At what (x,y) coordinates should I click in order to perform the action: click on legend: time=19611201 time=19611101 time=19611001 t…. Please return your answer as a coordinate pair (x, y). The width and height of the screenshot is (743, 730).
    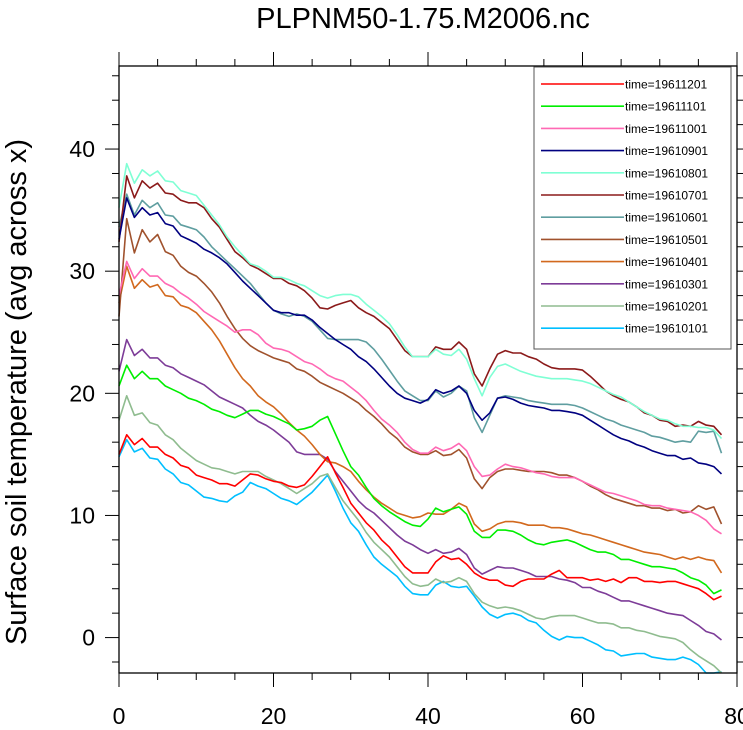
    Looking at the image, I should click on (632, 208).